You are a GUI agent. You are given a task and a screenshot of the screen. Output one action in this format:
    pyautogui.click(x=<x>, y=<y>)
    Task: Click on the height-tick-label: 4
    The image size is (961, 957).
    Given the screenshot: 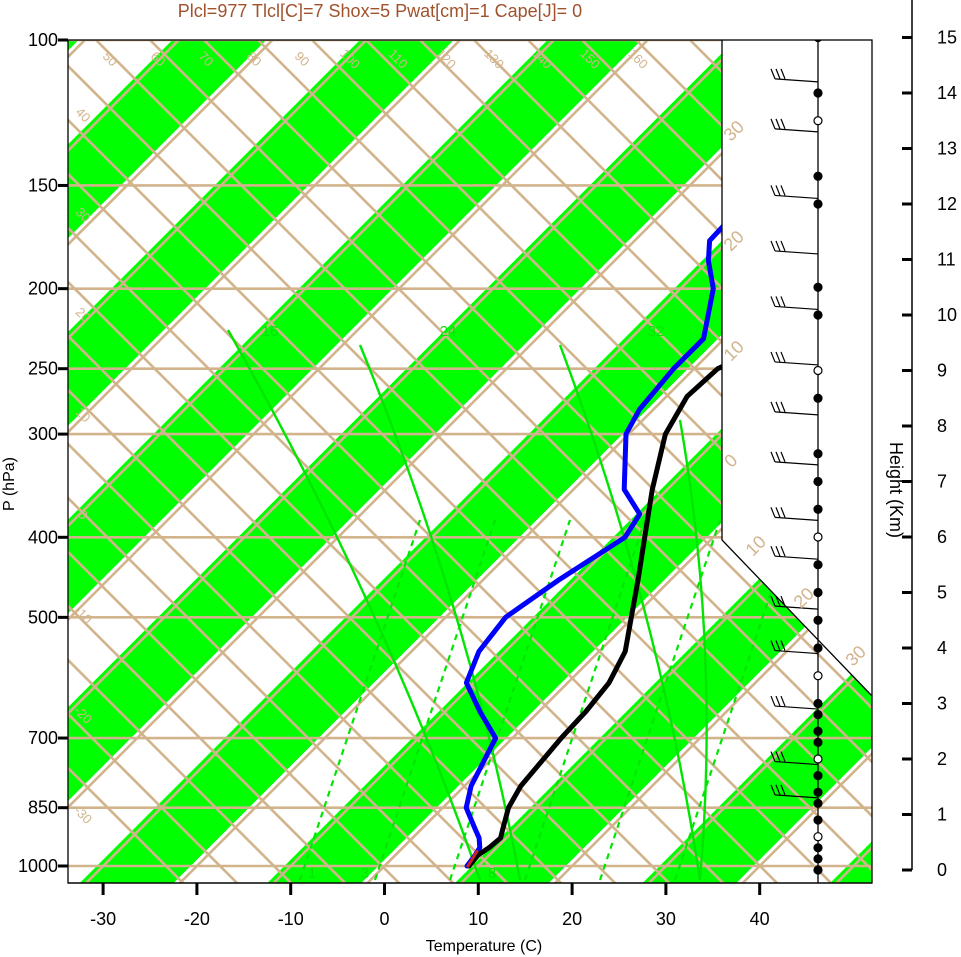 What is the action you would take?
    pyautogui.click(x=942, y=648)
    